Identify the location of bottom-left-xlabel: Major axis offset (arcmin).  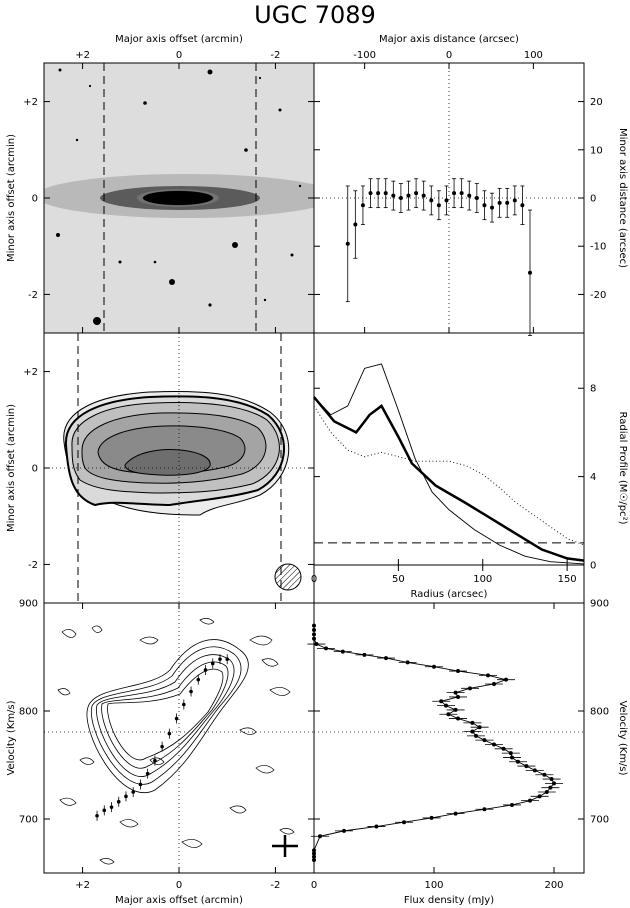
(179, 900).